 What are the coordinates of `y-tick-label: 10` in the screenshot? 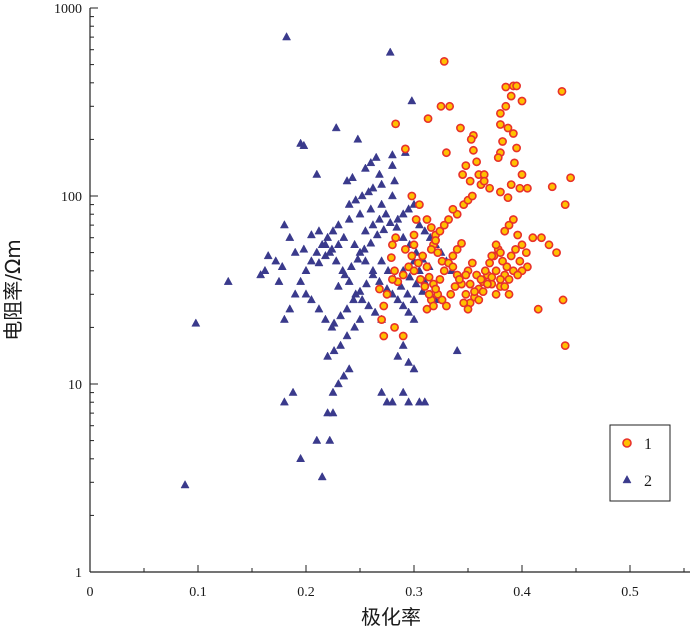 It's located at (75, 385).